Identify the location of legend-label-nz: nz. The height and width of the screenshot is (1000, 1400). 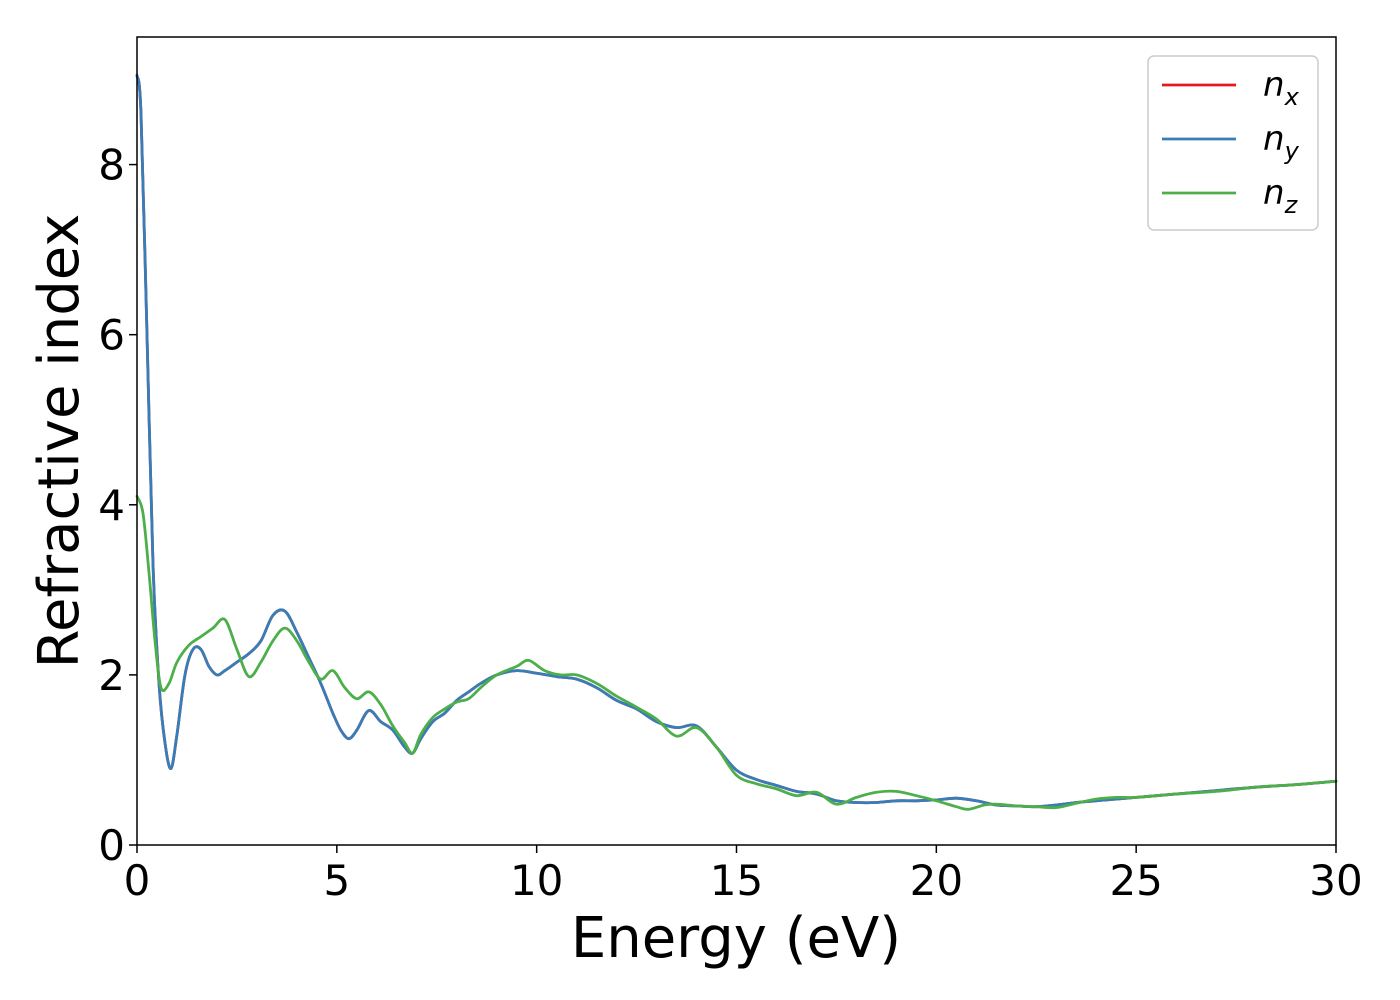
(1281, 196).